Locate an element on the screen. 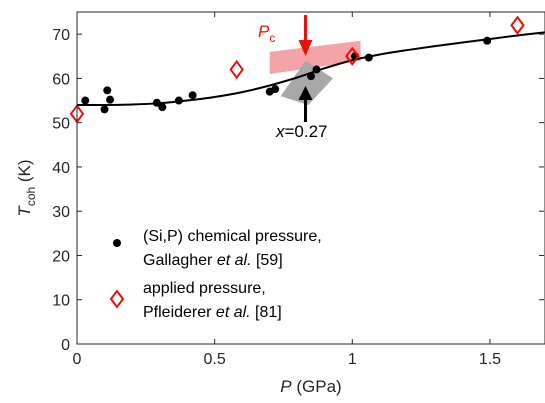  y-tick-label: 10 is located at coordinates (61, 301).